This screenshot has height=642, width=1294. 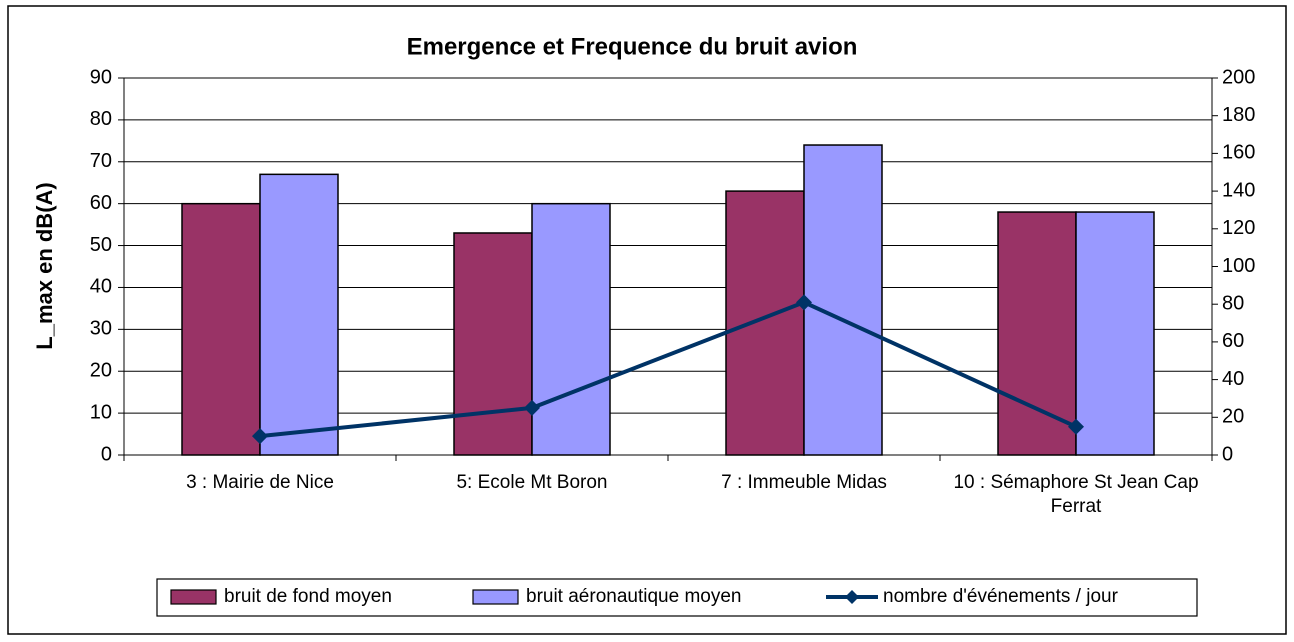 What do you see at coordinates (1238, 190) in the screenshot?
I see `y2-tick-label: 140` at bounding box center [1238, 190].